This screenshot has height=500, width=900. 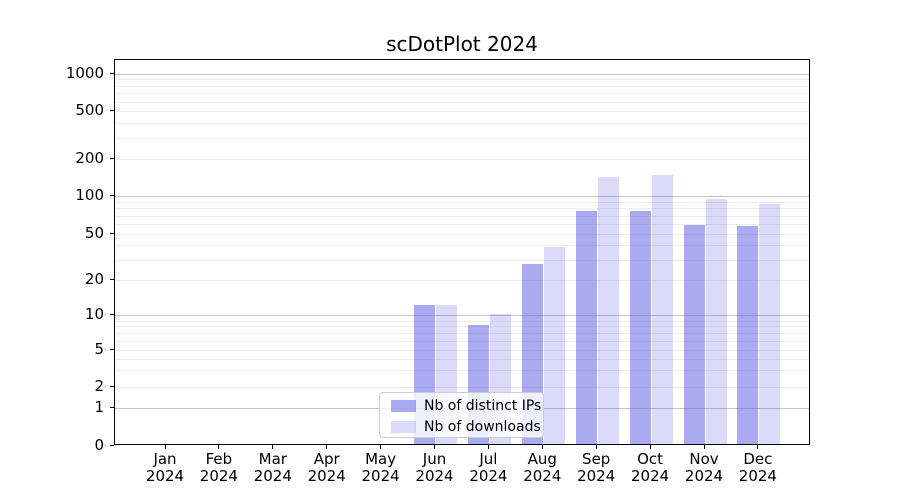 I want to click on x-tick-mark-mar, so click(x=273, y=447).